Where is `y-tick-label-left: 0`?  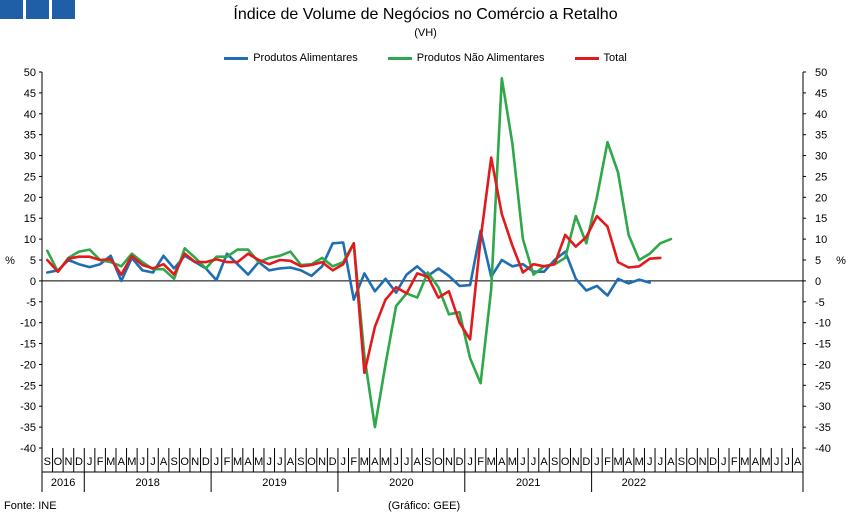 y-tick-label-left: 0 is located at coordinates (33, 282).